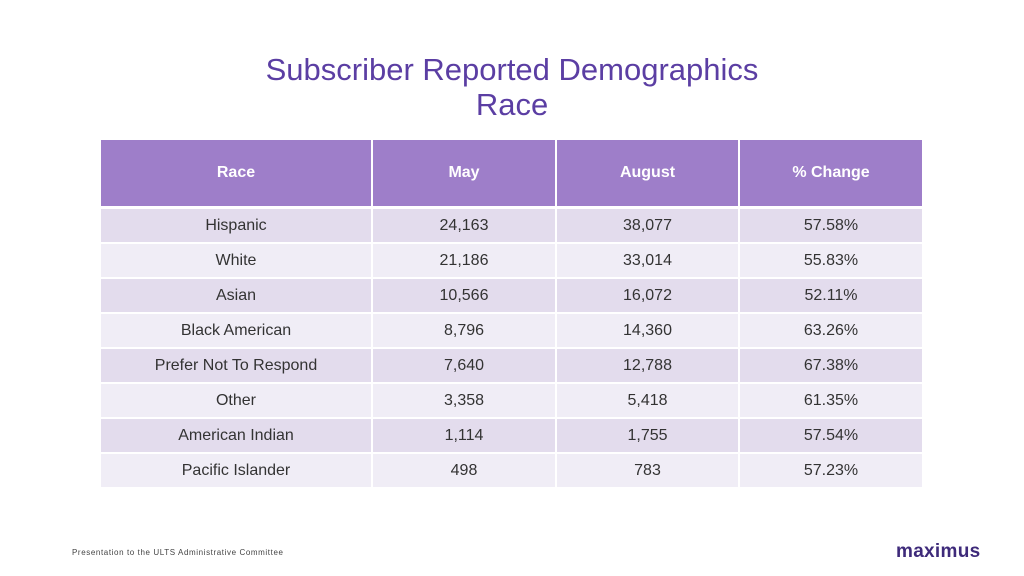 This screenshot has height=576, width=1024. I want to click on table-row: Pacific Islander 498 783 57.23%, so click(511, 469).